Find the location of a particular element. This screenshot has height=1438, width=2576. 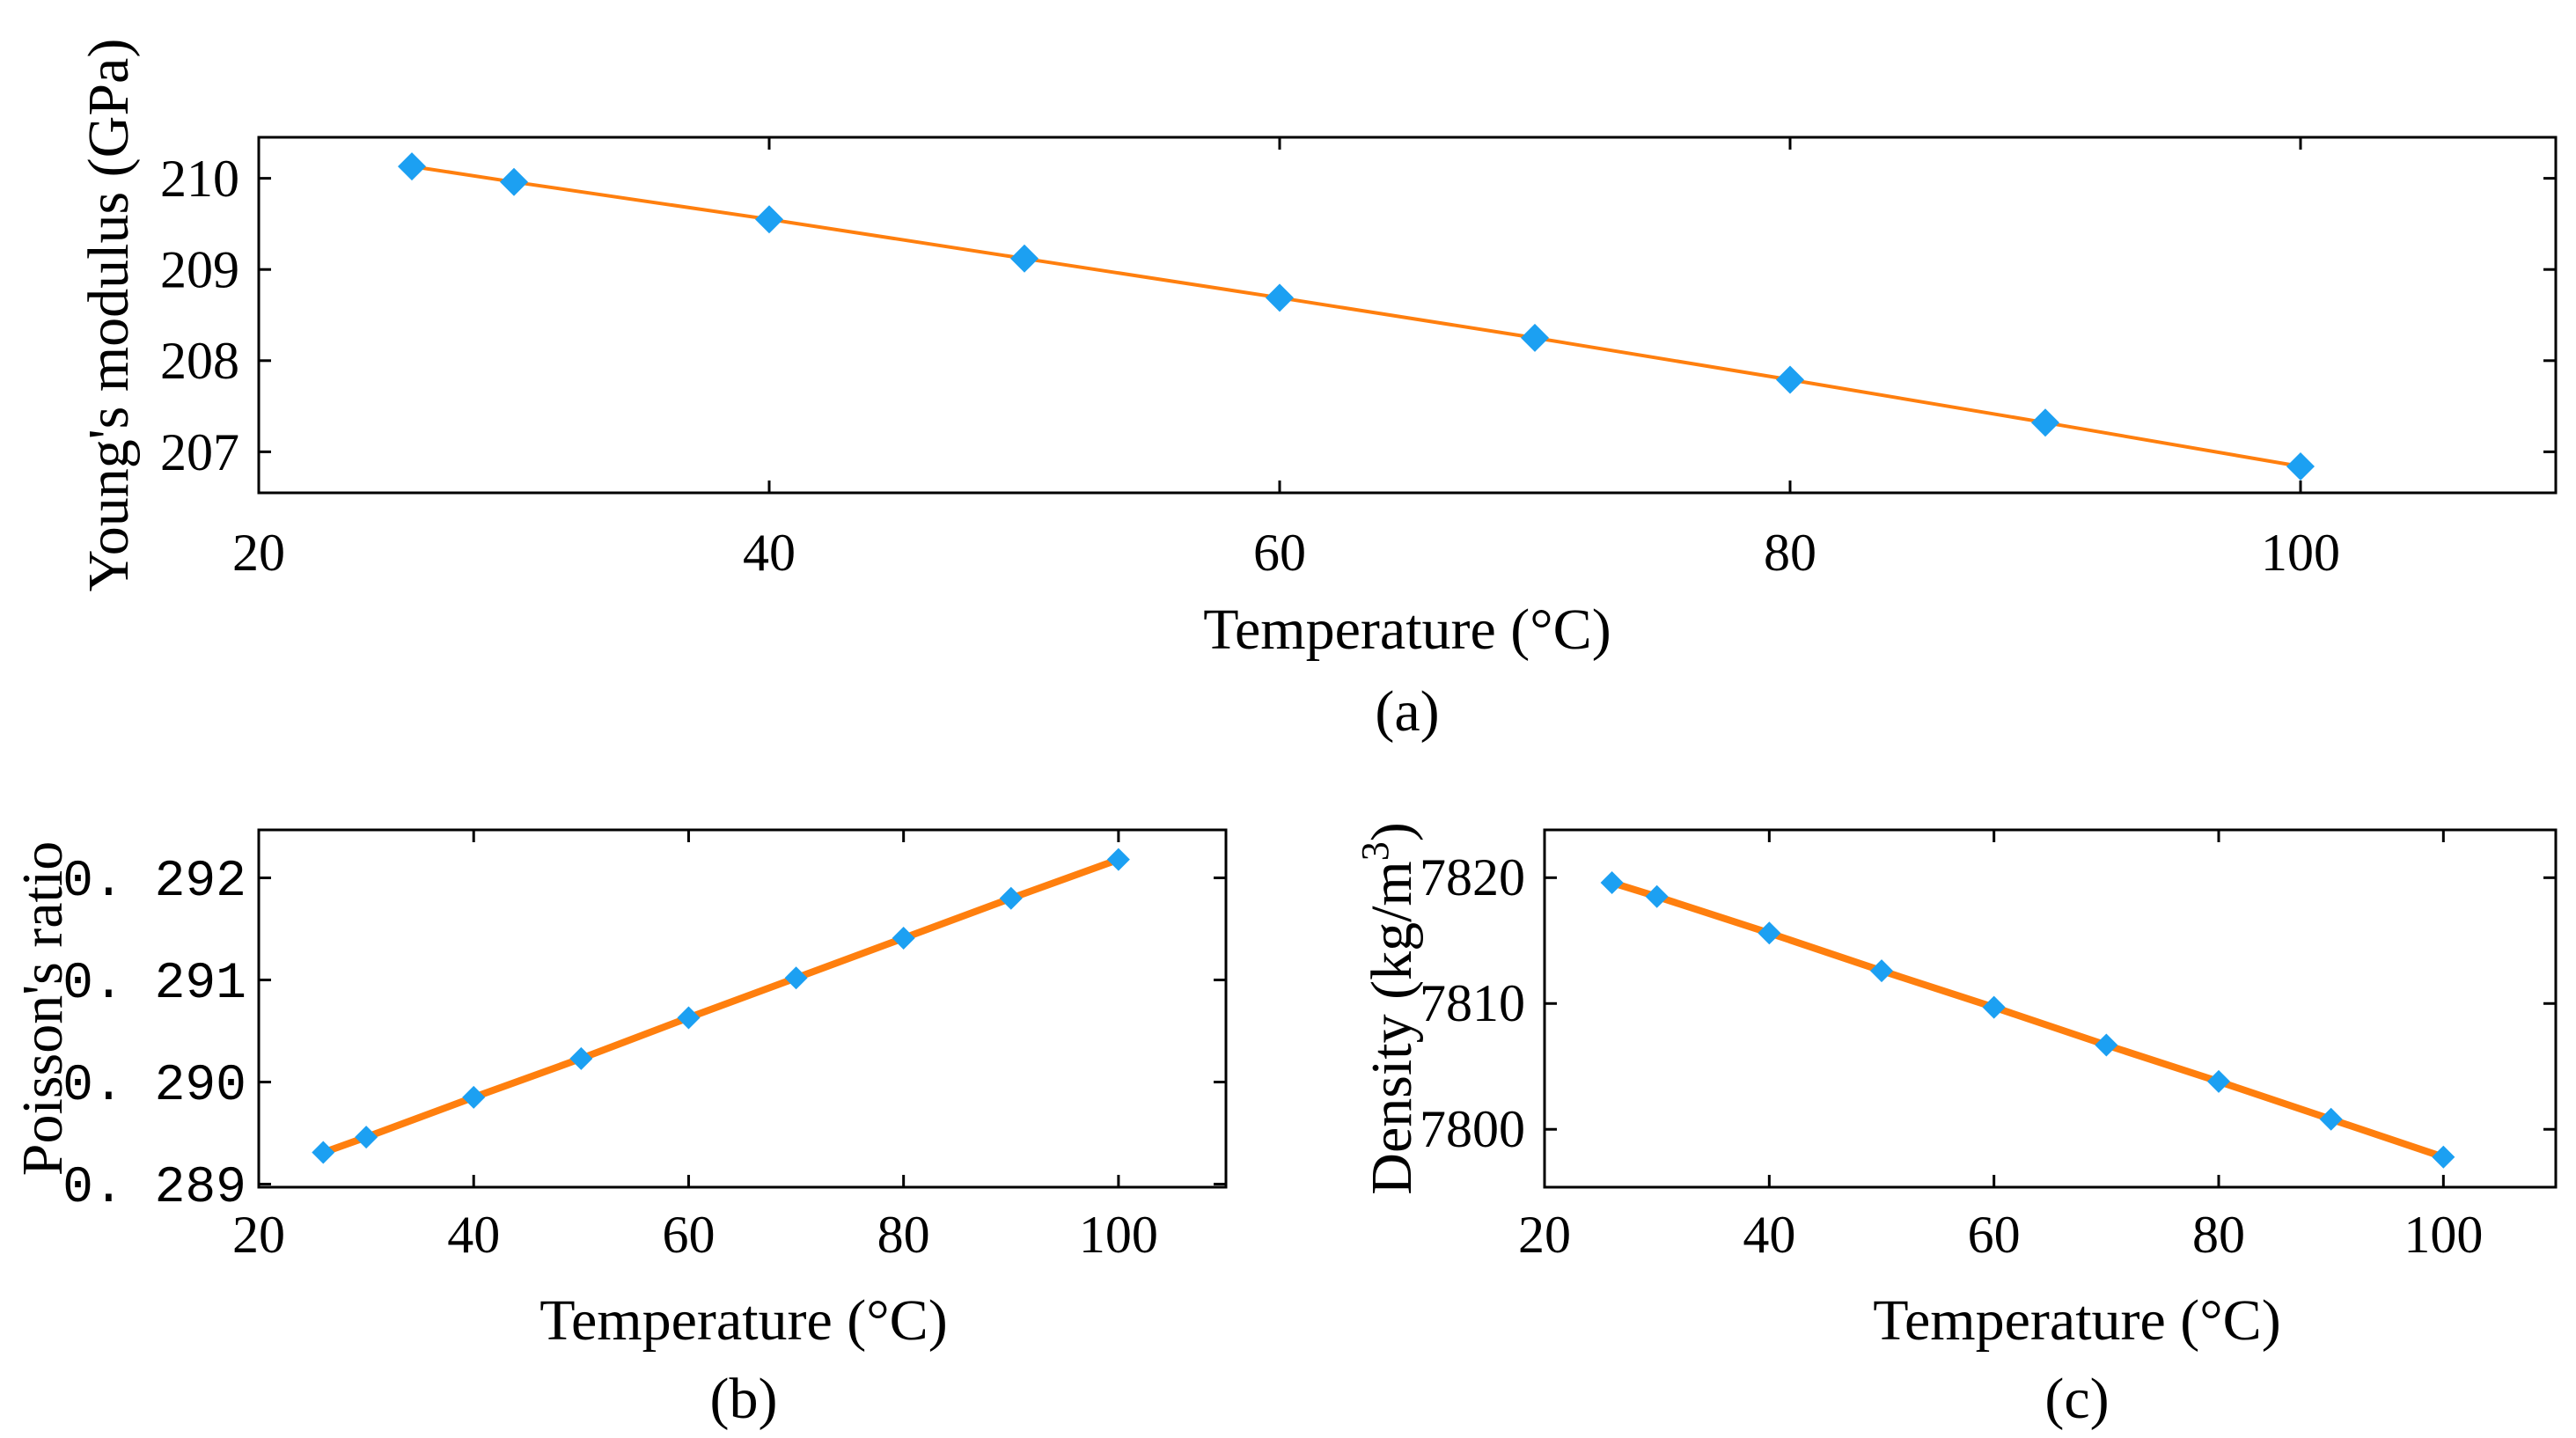

y-tick-label: 0. 289 is located at coordinates (154, 1188).